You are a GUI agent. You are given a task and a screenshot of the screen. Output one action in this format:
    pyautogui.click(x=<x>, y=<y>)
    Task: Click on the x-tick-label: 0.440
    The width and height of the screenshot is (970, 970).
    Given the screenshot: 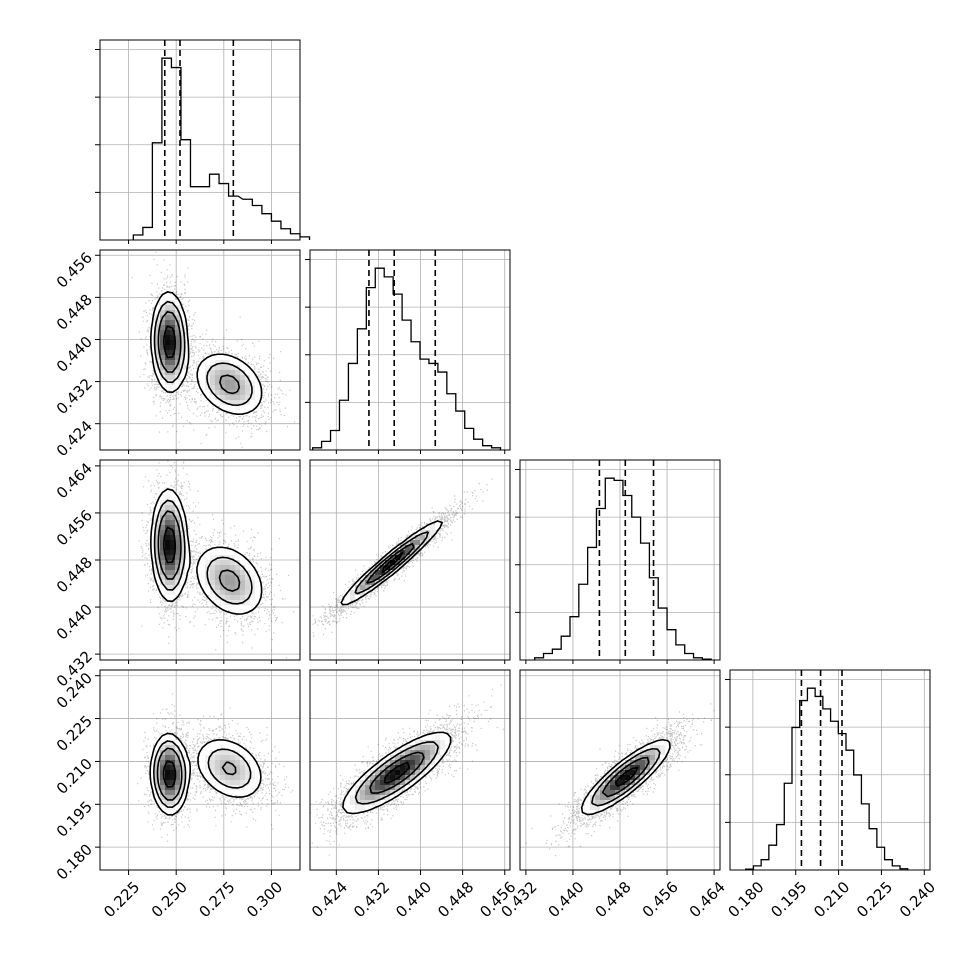 What is the action you would take?
    pyautogui.click(x=566, y=899)
    